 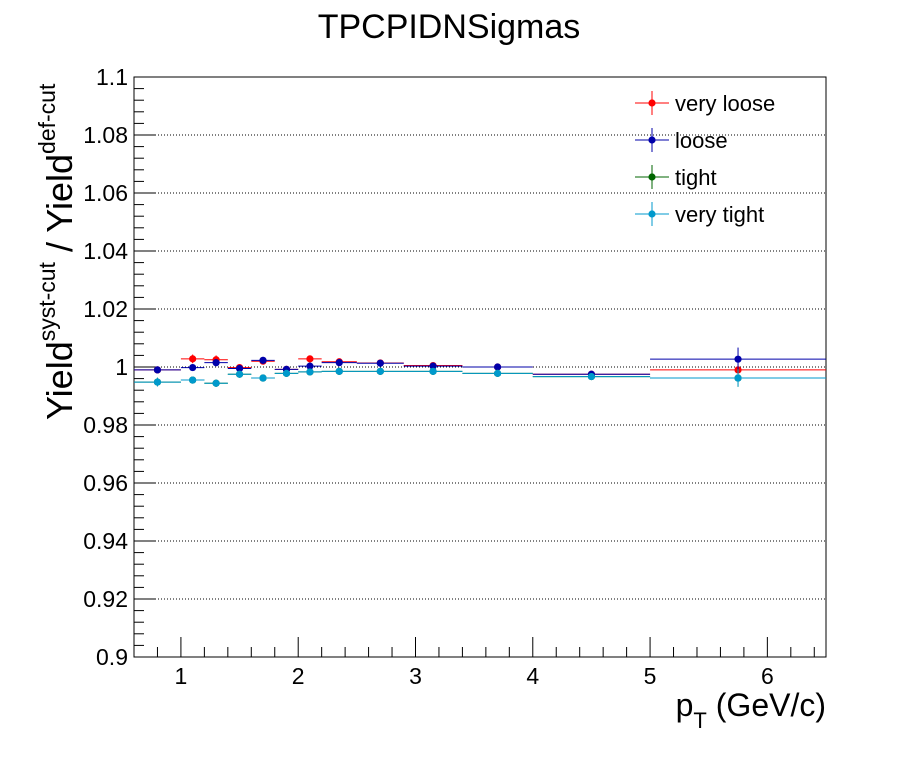 I want to click on y-axis-label-part1: Yield, so click(x=59, y=380).